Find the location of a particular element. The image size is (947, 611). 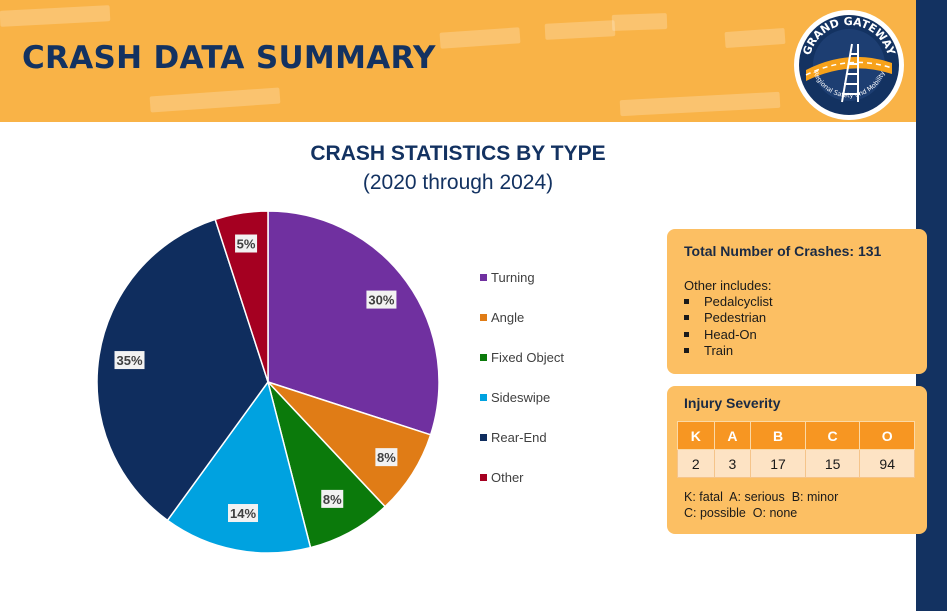

list-item: Head-On is located at coordinates (728, 334).